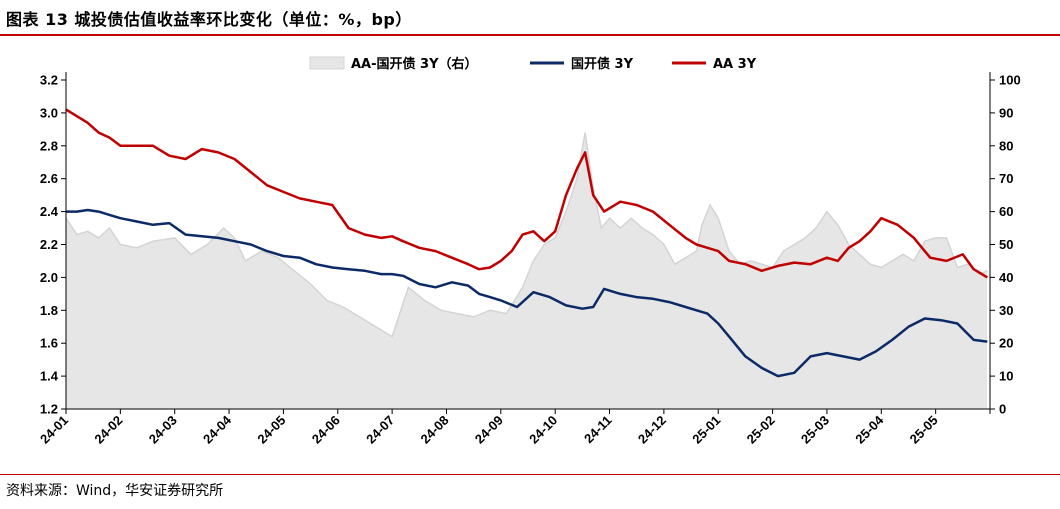 This screenshot has height=509, width=1060. What do you see at coordinates (815, 430) in the screenshot?
I see `x-tick-label: 25-03` at bounding box center [815, 430].